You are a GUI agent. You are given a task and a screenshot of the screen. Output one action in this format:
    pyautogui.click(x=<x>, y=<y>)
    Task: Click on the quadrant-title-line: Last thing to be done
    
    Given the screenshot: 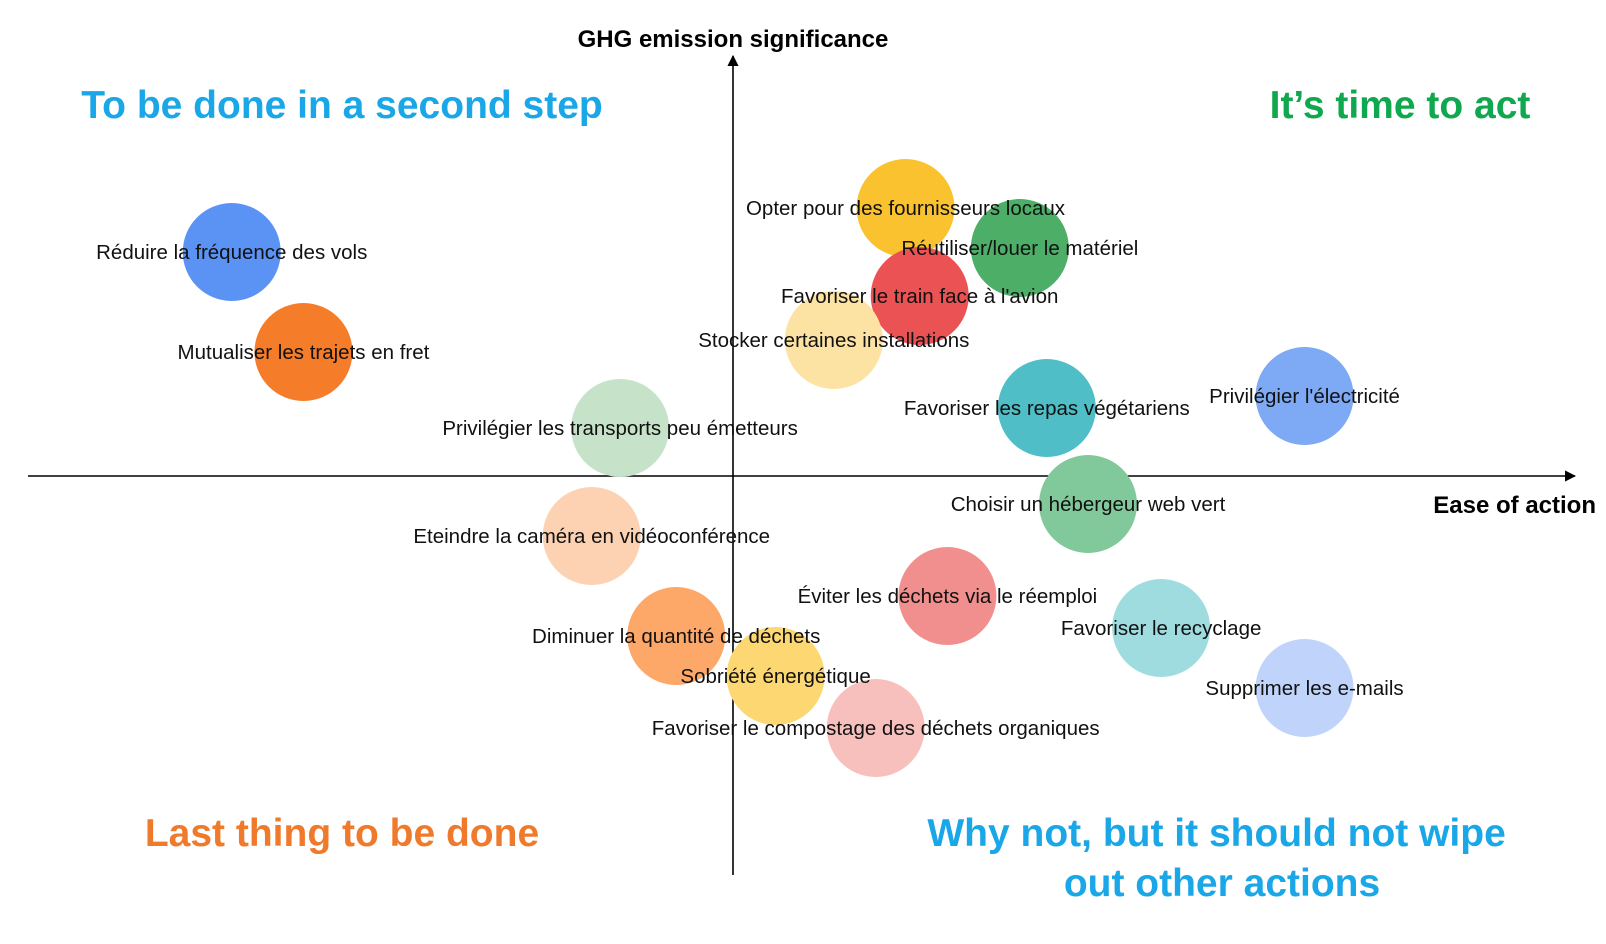 What is the action you would take?
    pyautogui.click(x=342, y=833)
    